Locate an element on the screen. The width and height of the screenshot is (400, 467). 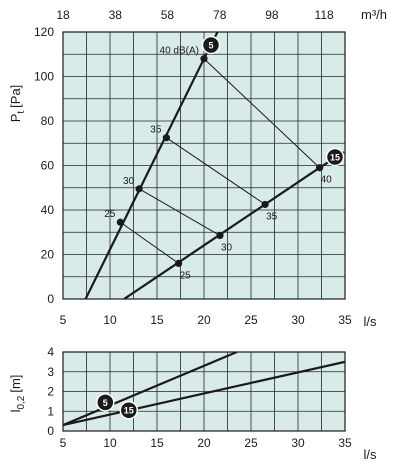
y-tick-label: 120 is located at coordinates (44, 32).